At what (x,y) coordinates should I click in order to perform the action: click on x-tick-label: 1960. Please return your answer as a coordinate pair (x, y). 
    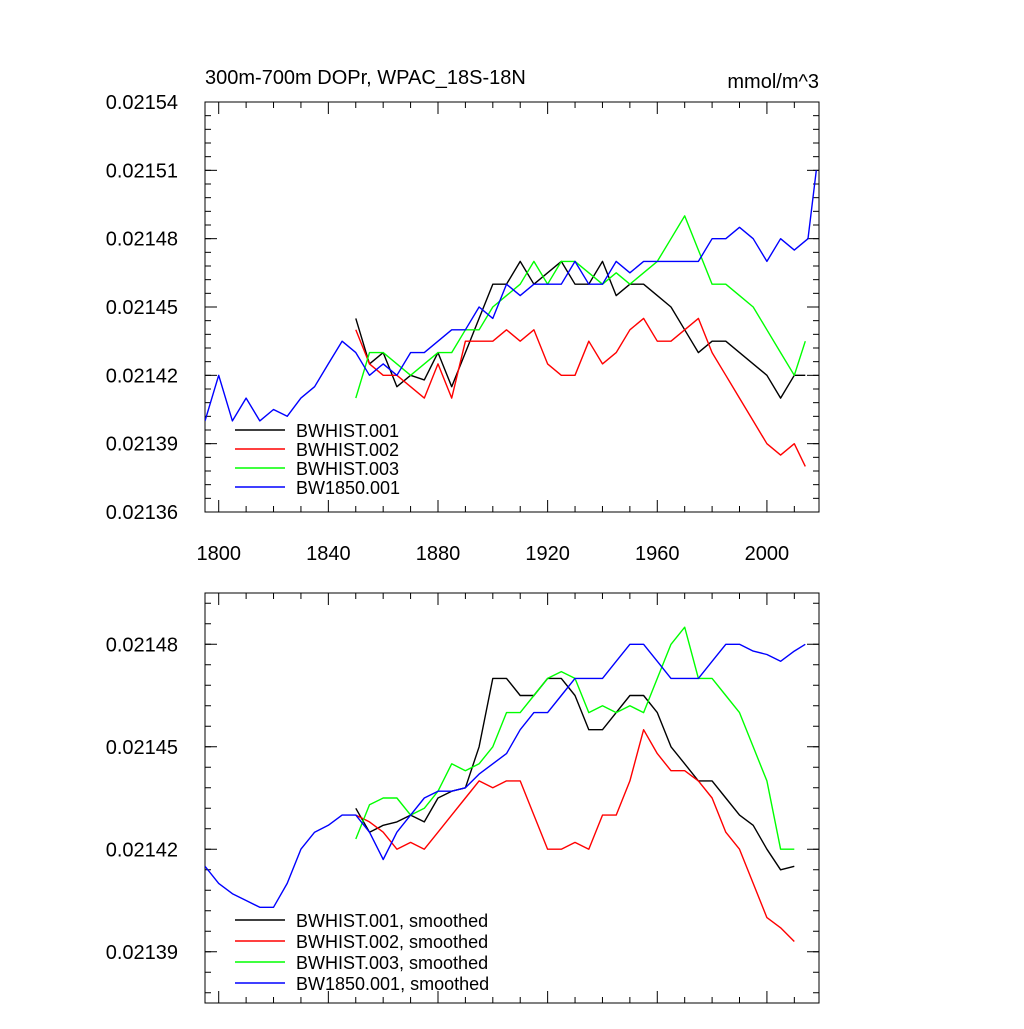
    Looking at the image, I should click on (657, 554).